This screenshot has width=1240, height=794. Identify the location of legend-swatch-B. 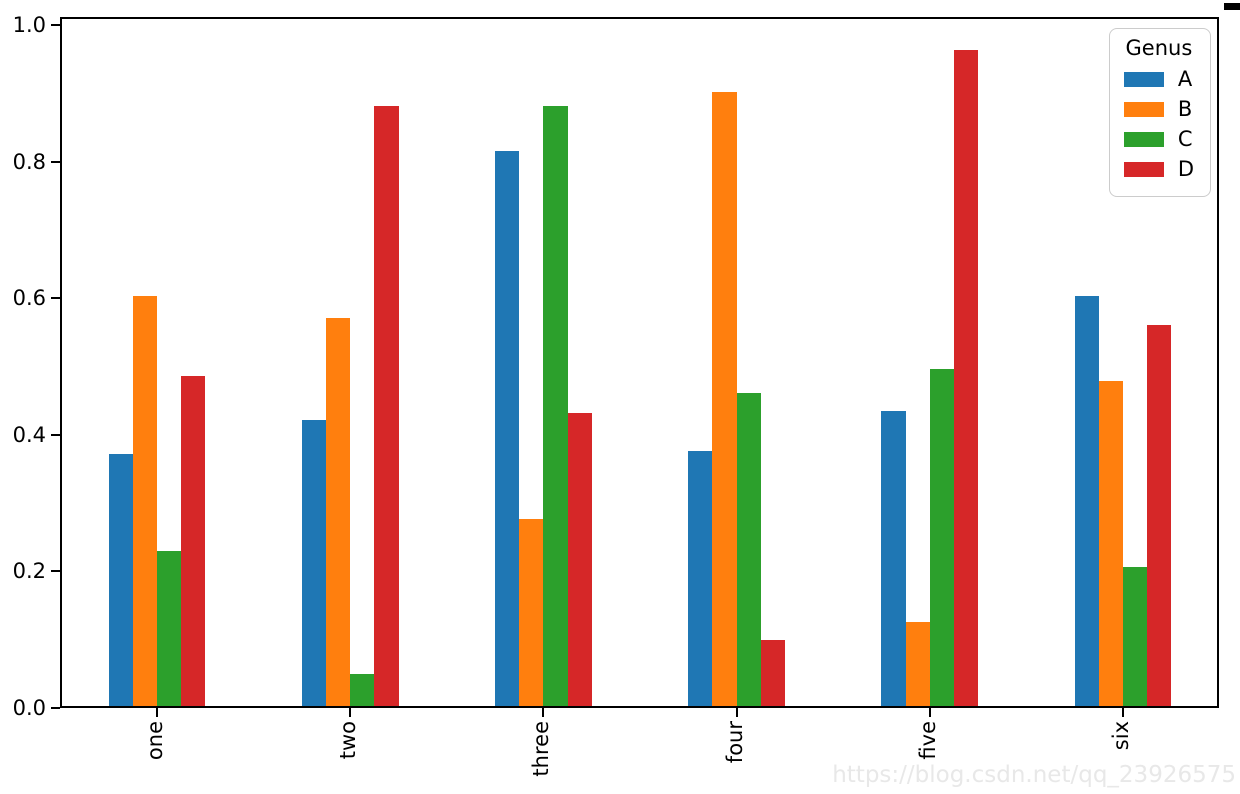
(1143, 109).